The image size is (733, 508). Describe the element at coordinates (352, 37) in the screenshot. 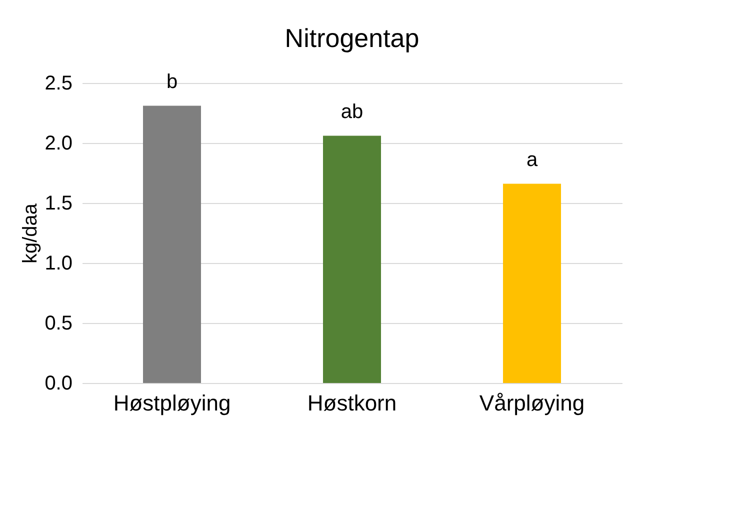

I see `chart-title: Nitrogentap` at that location.